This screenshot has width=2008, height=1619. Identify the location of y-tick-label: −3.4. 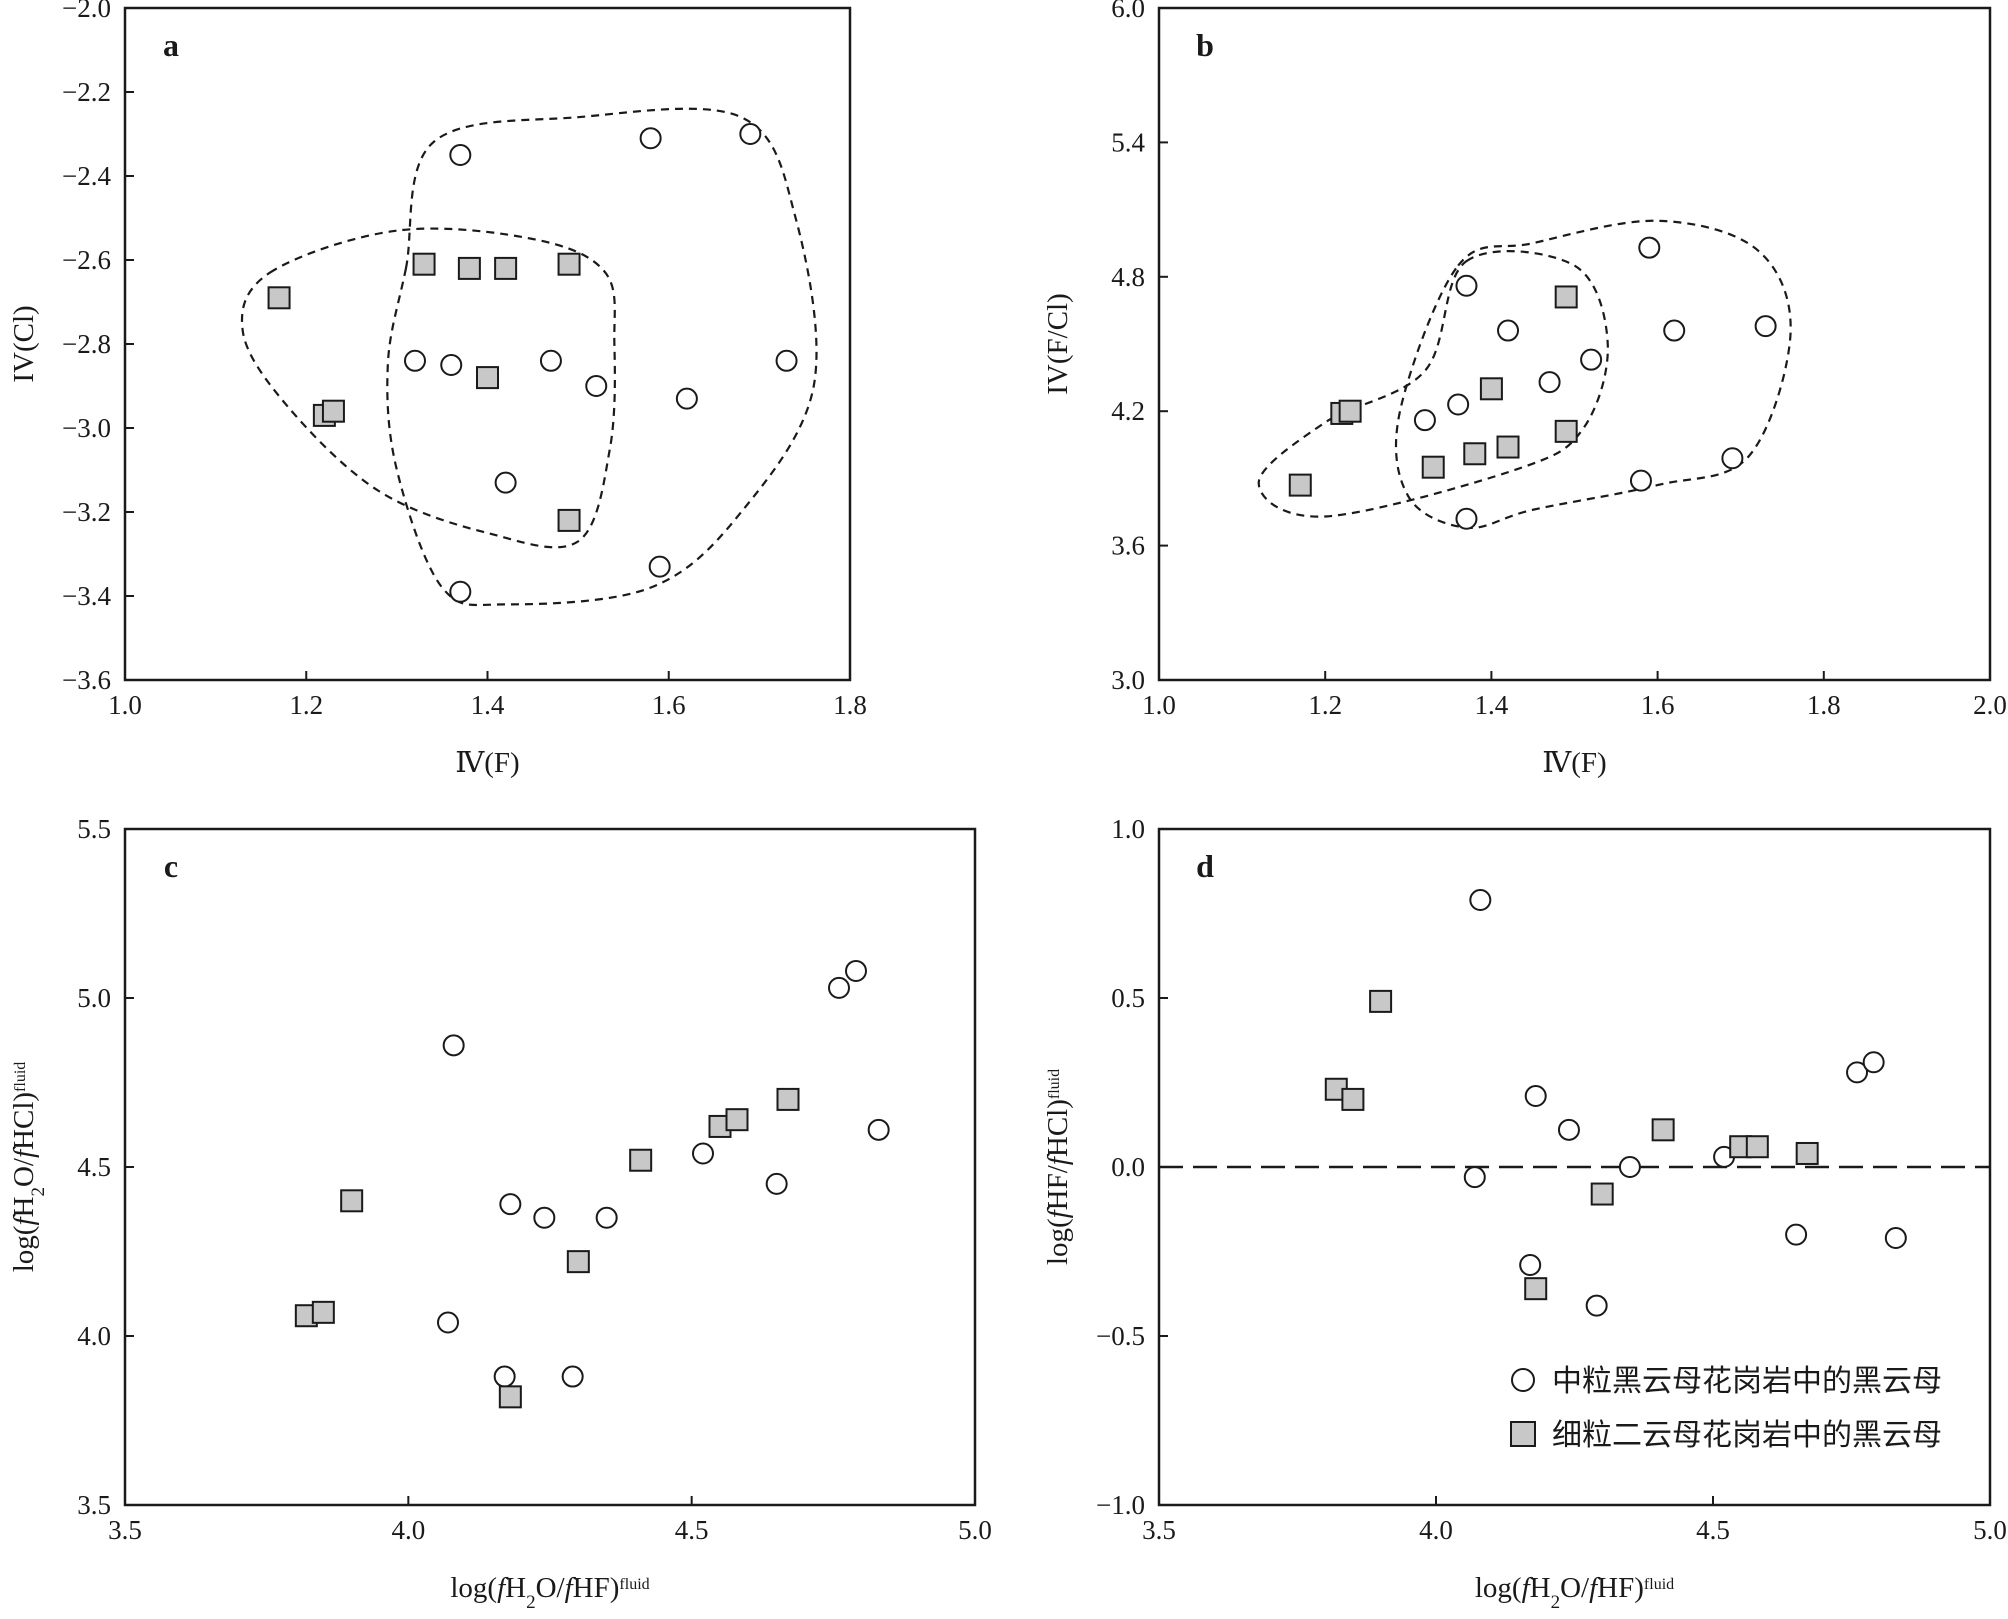
(86, 596).